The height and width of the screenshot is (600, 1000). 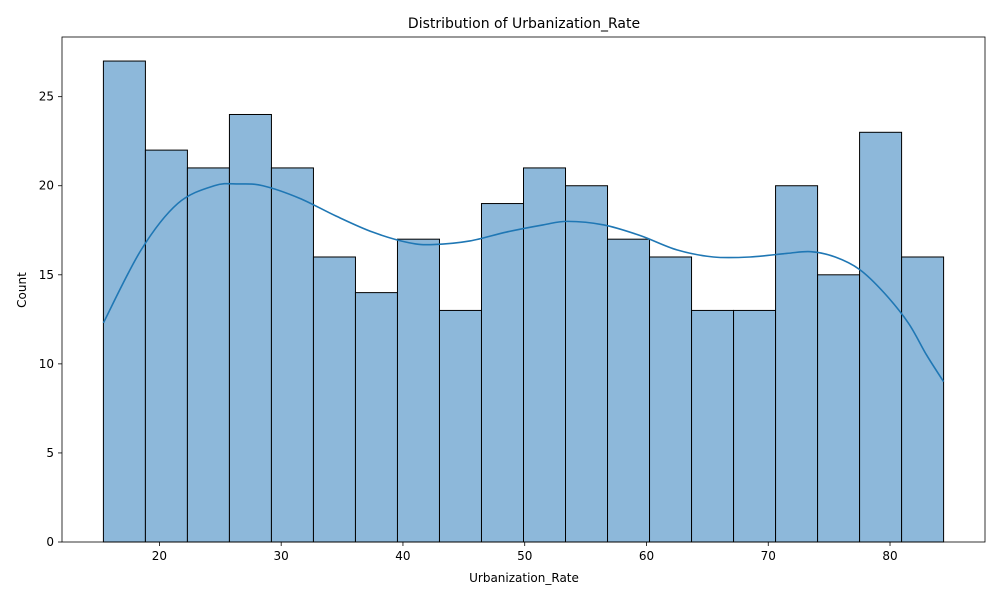 I want to click on y-axis-ticks: 0 5 10 15 20 25, so click(x=50, y=319).